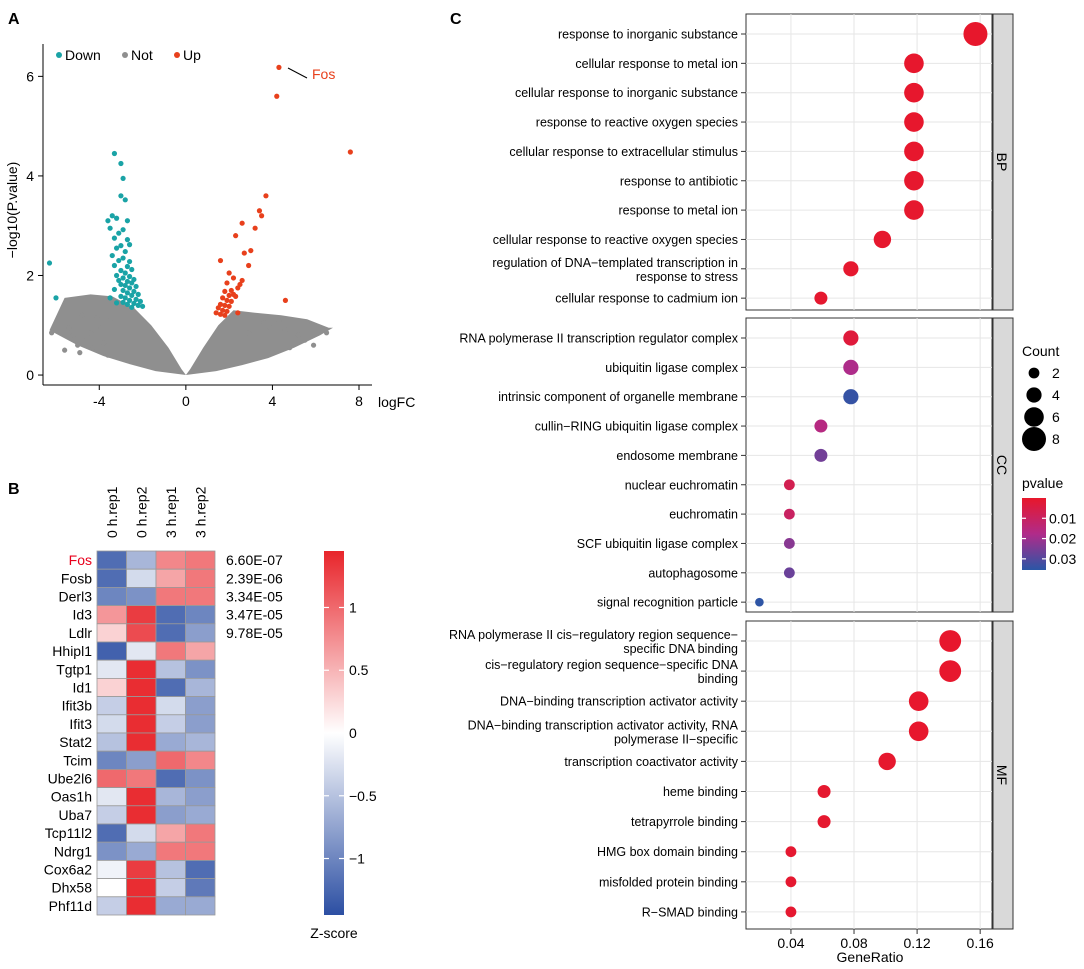 This screenshot has height=969, width=1084. Describe the element at coordinates (626, 93) in the screenshot. I see `term-label: cellular response to inorganic substance` at that location.